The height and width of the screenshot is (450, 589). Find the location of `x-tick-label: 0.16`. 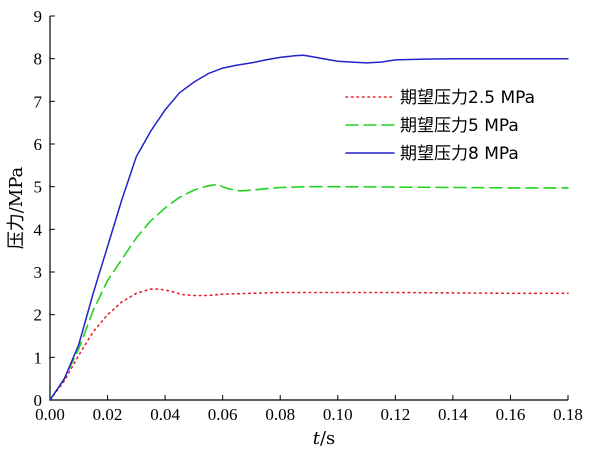

x-tick-label: 0.16 is located at coordinates (511, 414).